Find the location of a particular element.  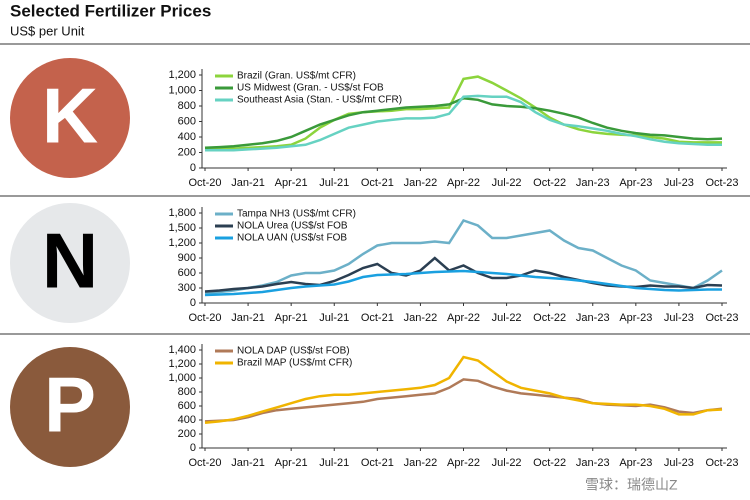

legend-label: NOLA DAP (US$/st FOB) is located at coordinates (293, 351).